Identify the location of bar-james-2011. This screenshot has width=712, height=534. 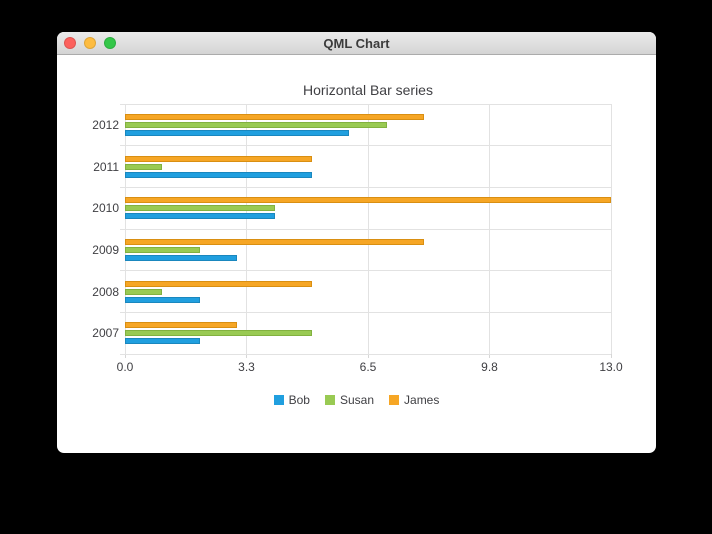
(218, 158).